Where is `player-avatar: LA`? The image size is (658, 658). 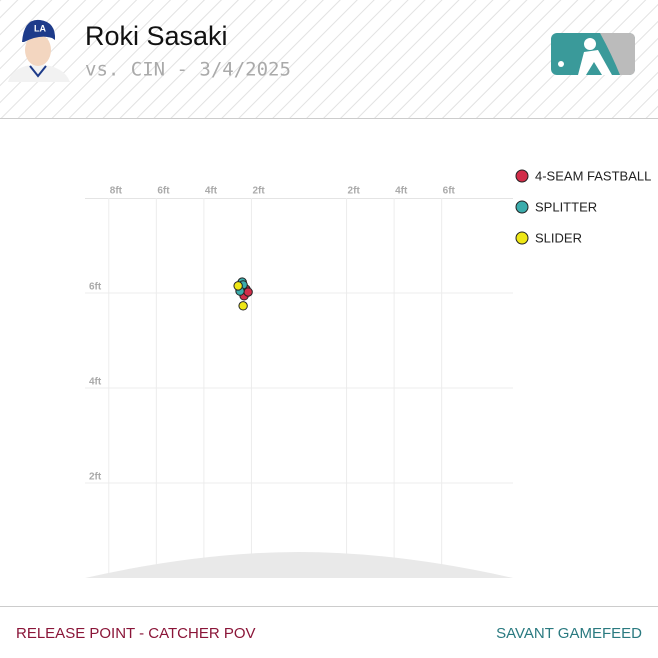 player-avatar: LA is located at coordinates (39, 50).